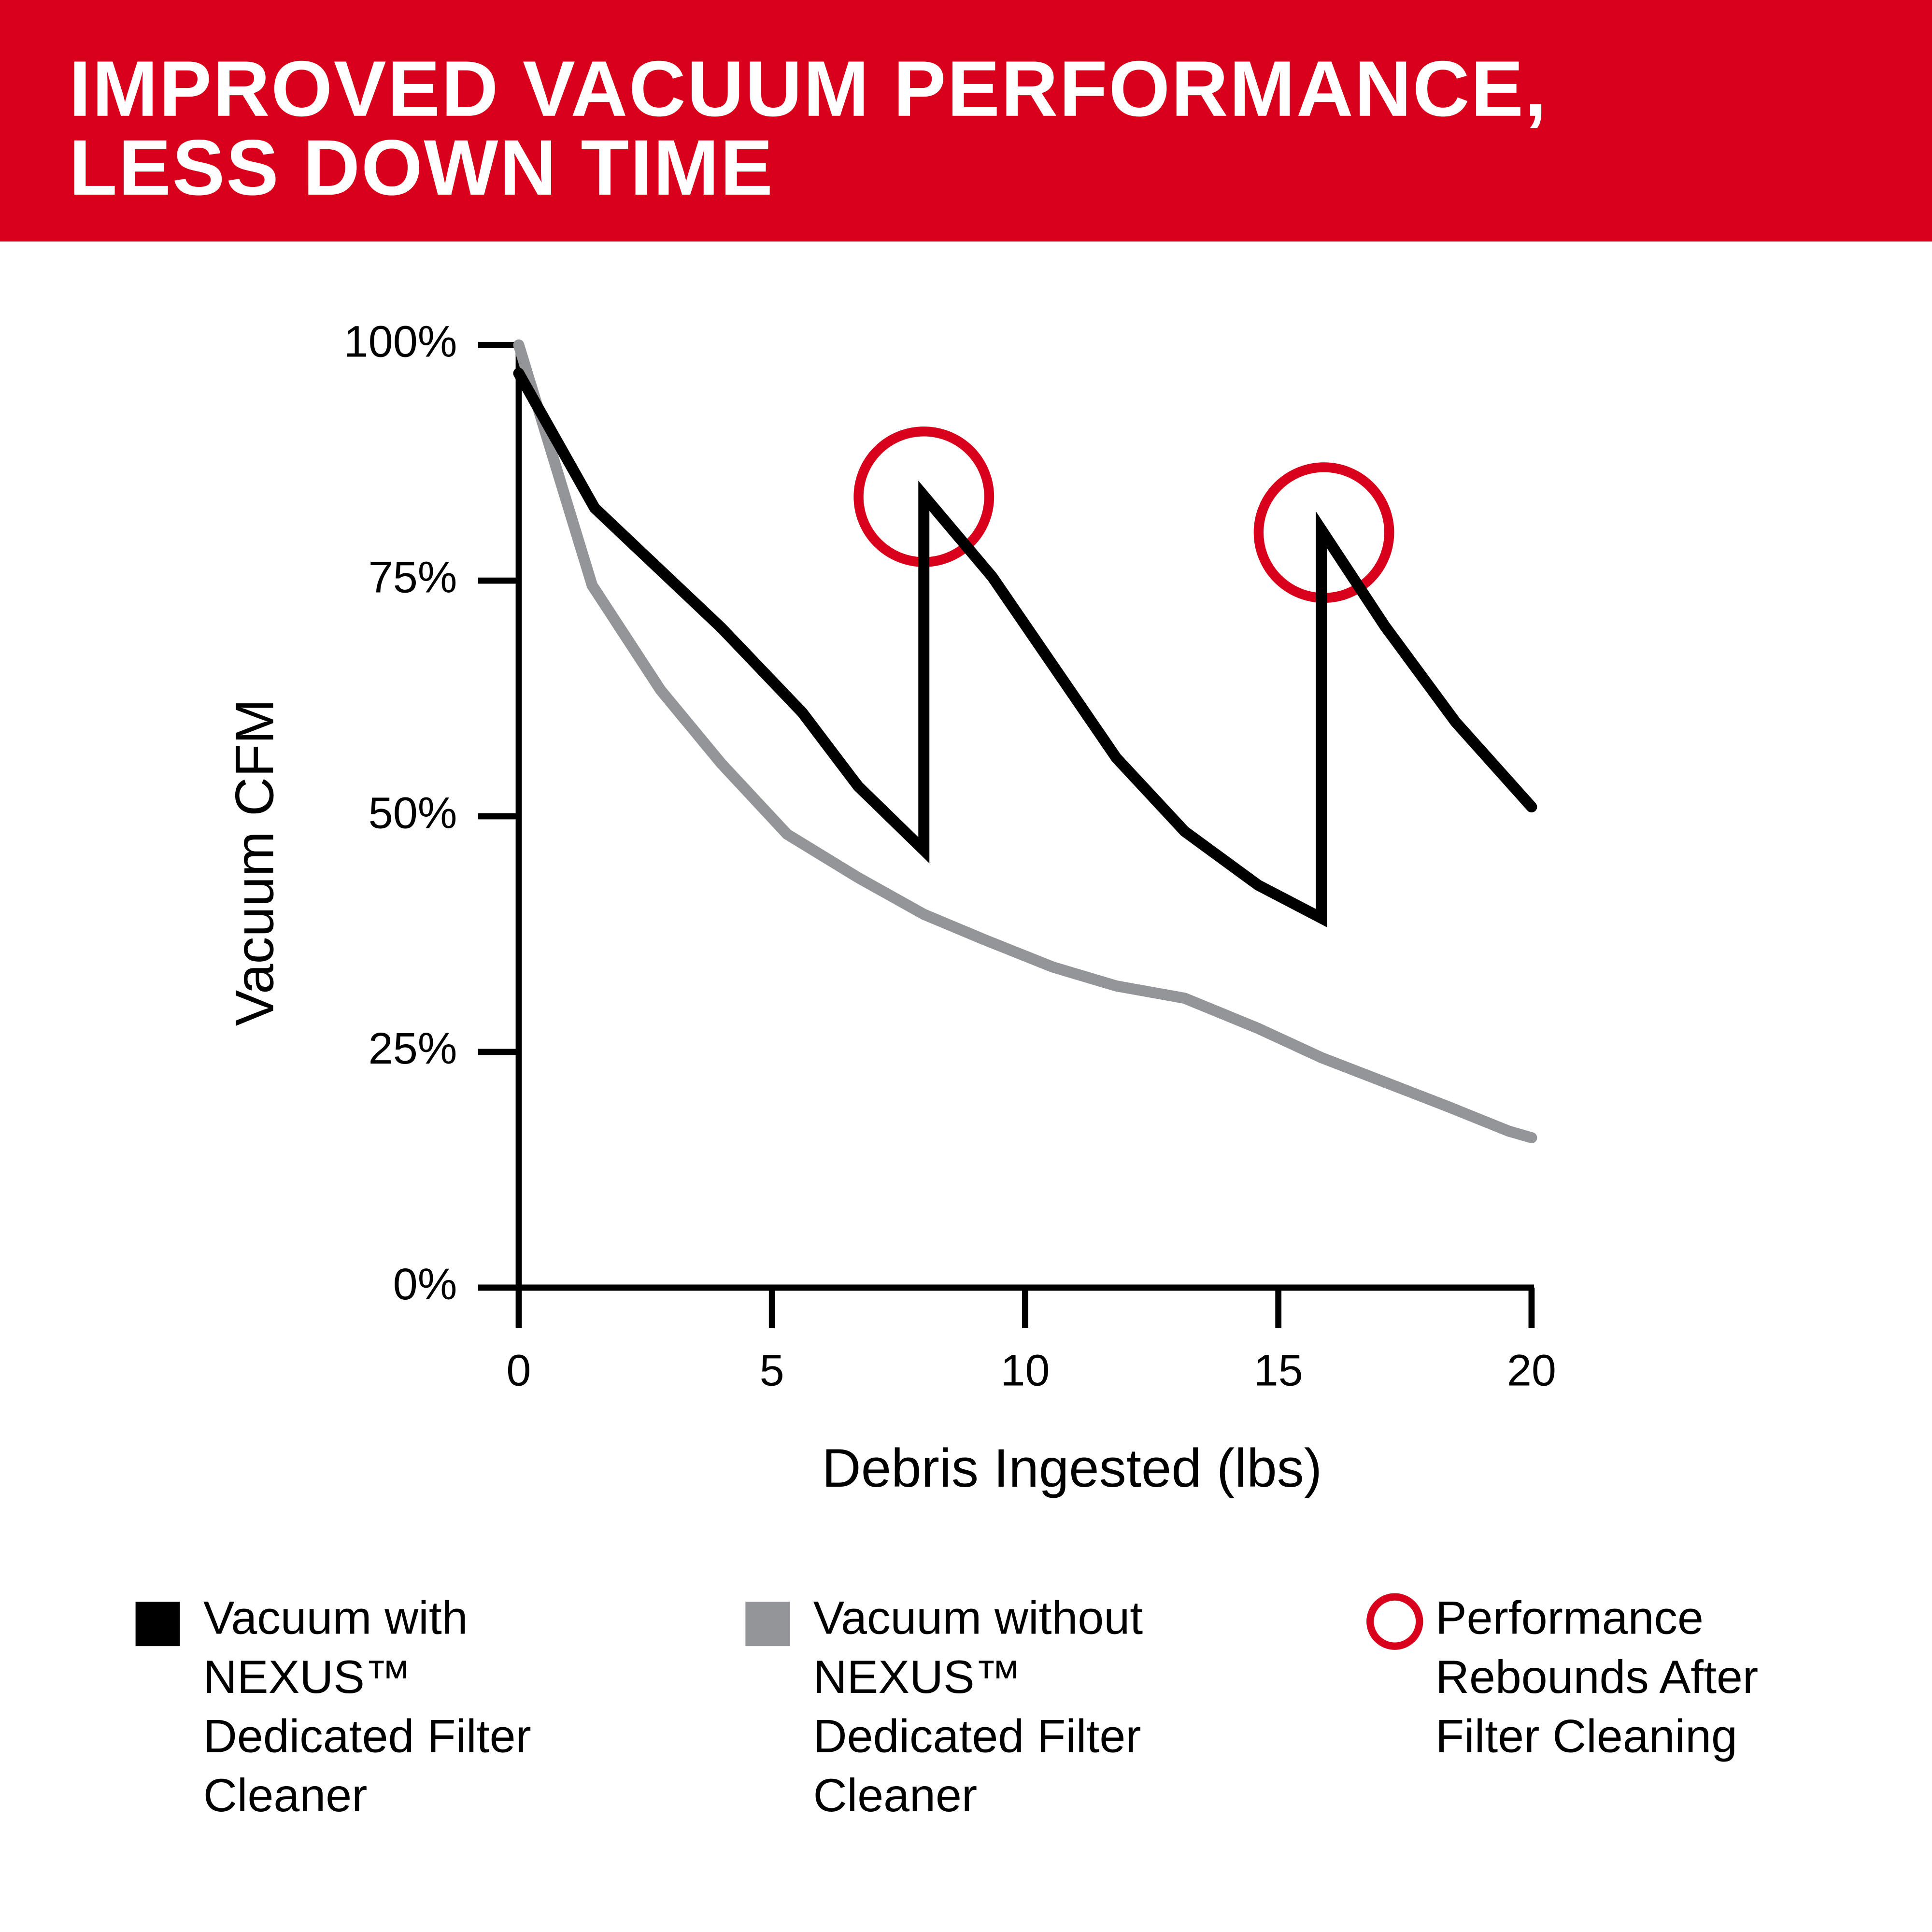 The height and width of the screenshot is (1932, 1932). What do you see at coordinates (1072, 1467) in the screenshot?
I see `x-axis-label: Debris Ingested (lbs)` at bounding box center [1072, 1467].